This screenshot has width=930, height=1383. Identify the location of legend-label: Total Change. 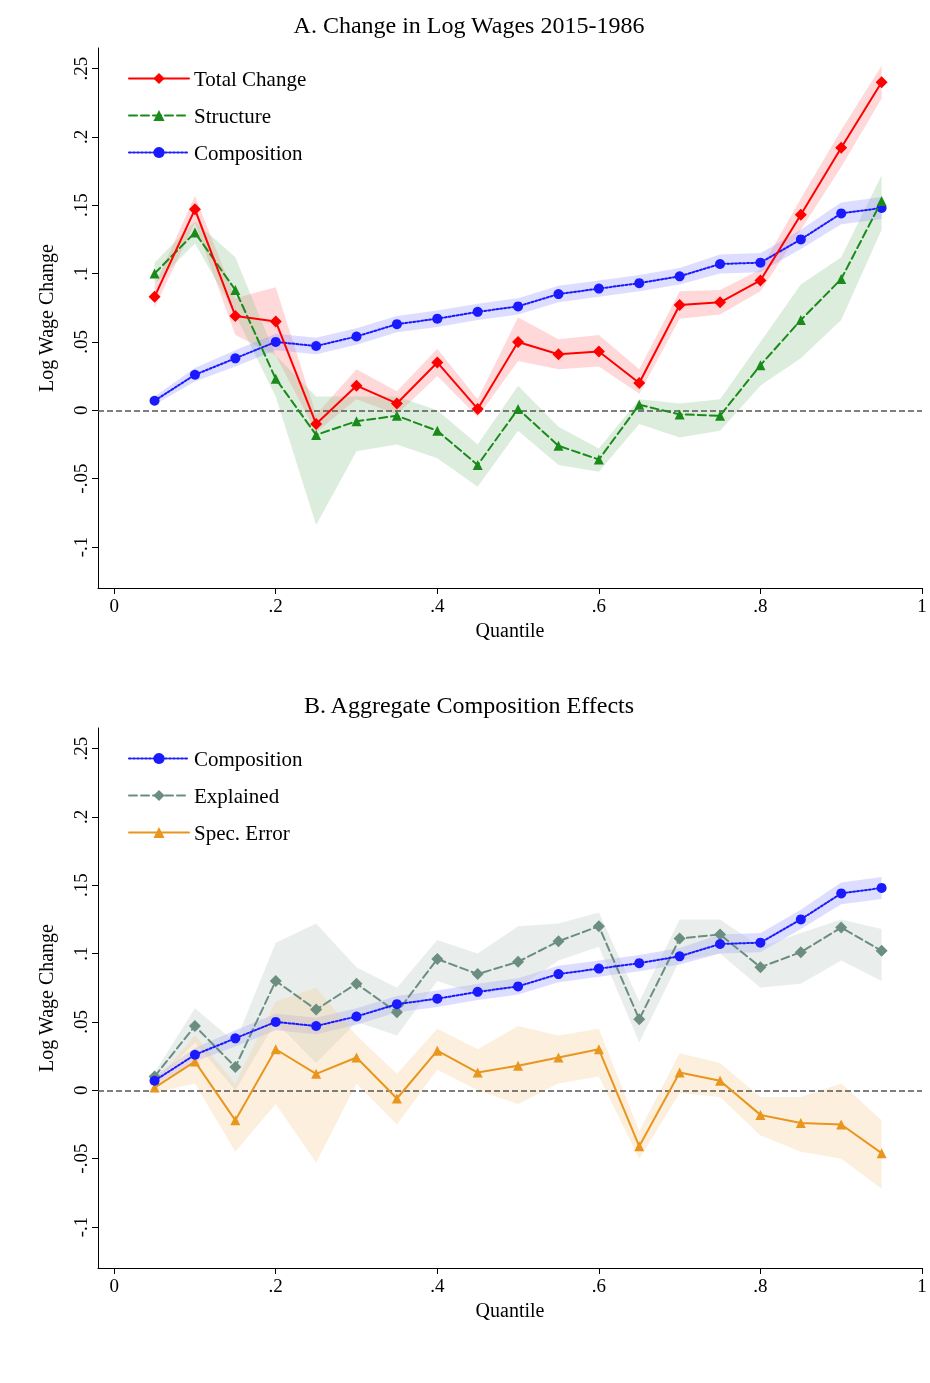
(250, 78).